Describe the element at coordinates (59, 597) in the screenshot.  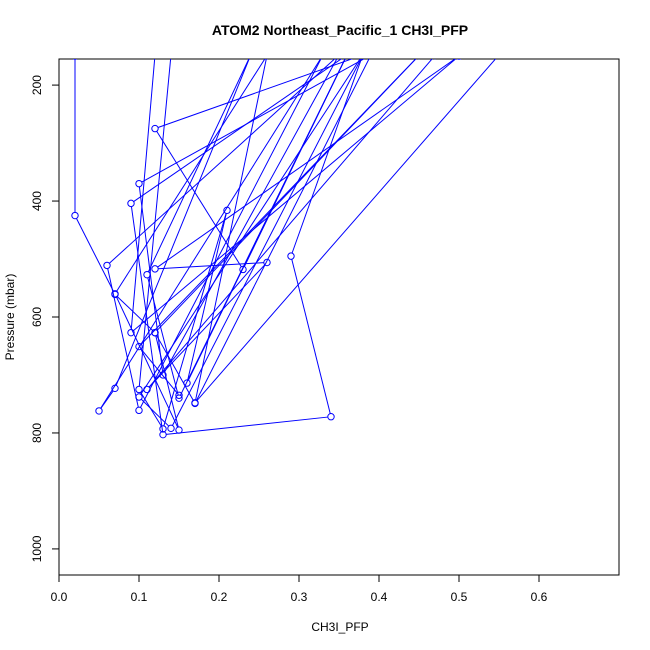
I see `x-tick-label: 0.0` at that location.